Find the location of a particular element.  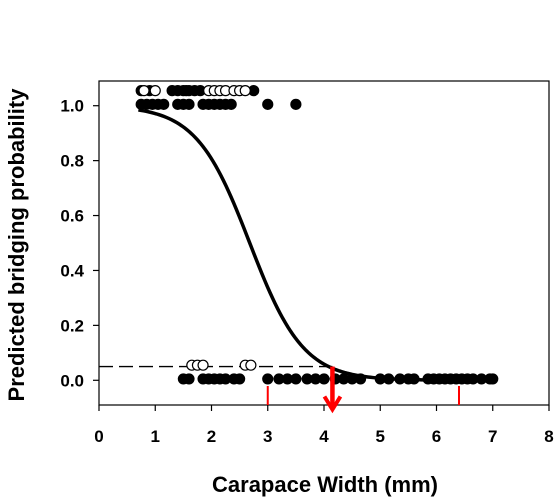

x-tick-label: 2 is located at coordinates (211, 436).